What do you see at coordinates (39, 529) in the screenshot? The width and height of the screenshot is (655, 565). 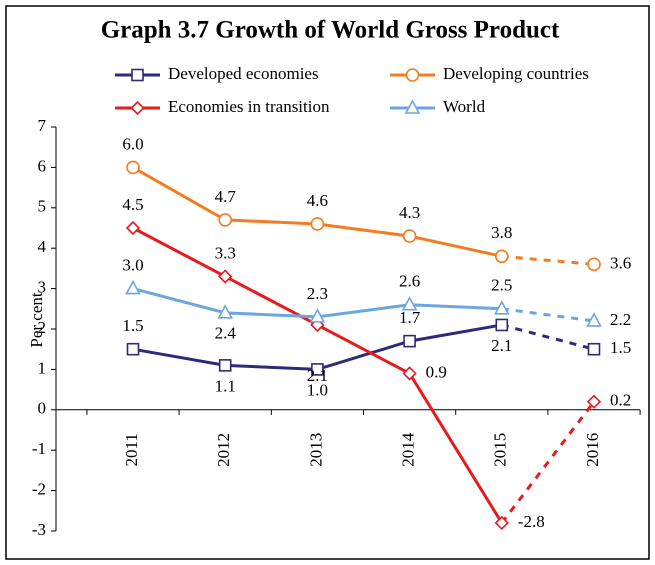 I see `y-tick-label: -3` at bounding box center [39, 529].